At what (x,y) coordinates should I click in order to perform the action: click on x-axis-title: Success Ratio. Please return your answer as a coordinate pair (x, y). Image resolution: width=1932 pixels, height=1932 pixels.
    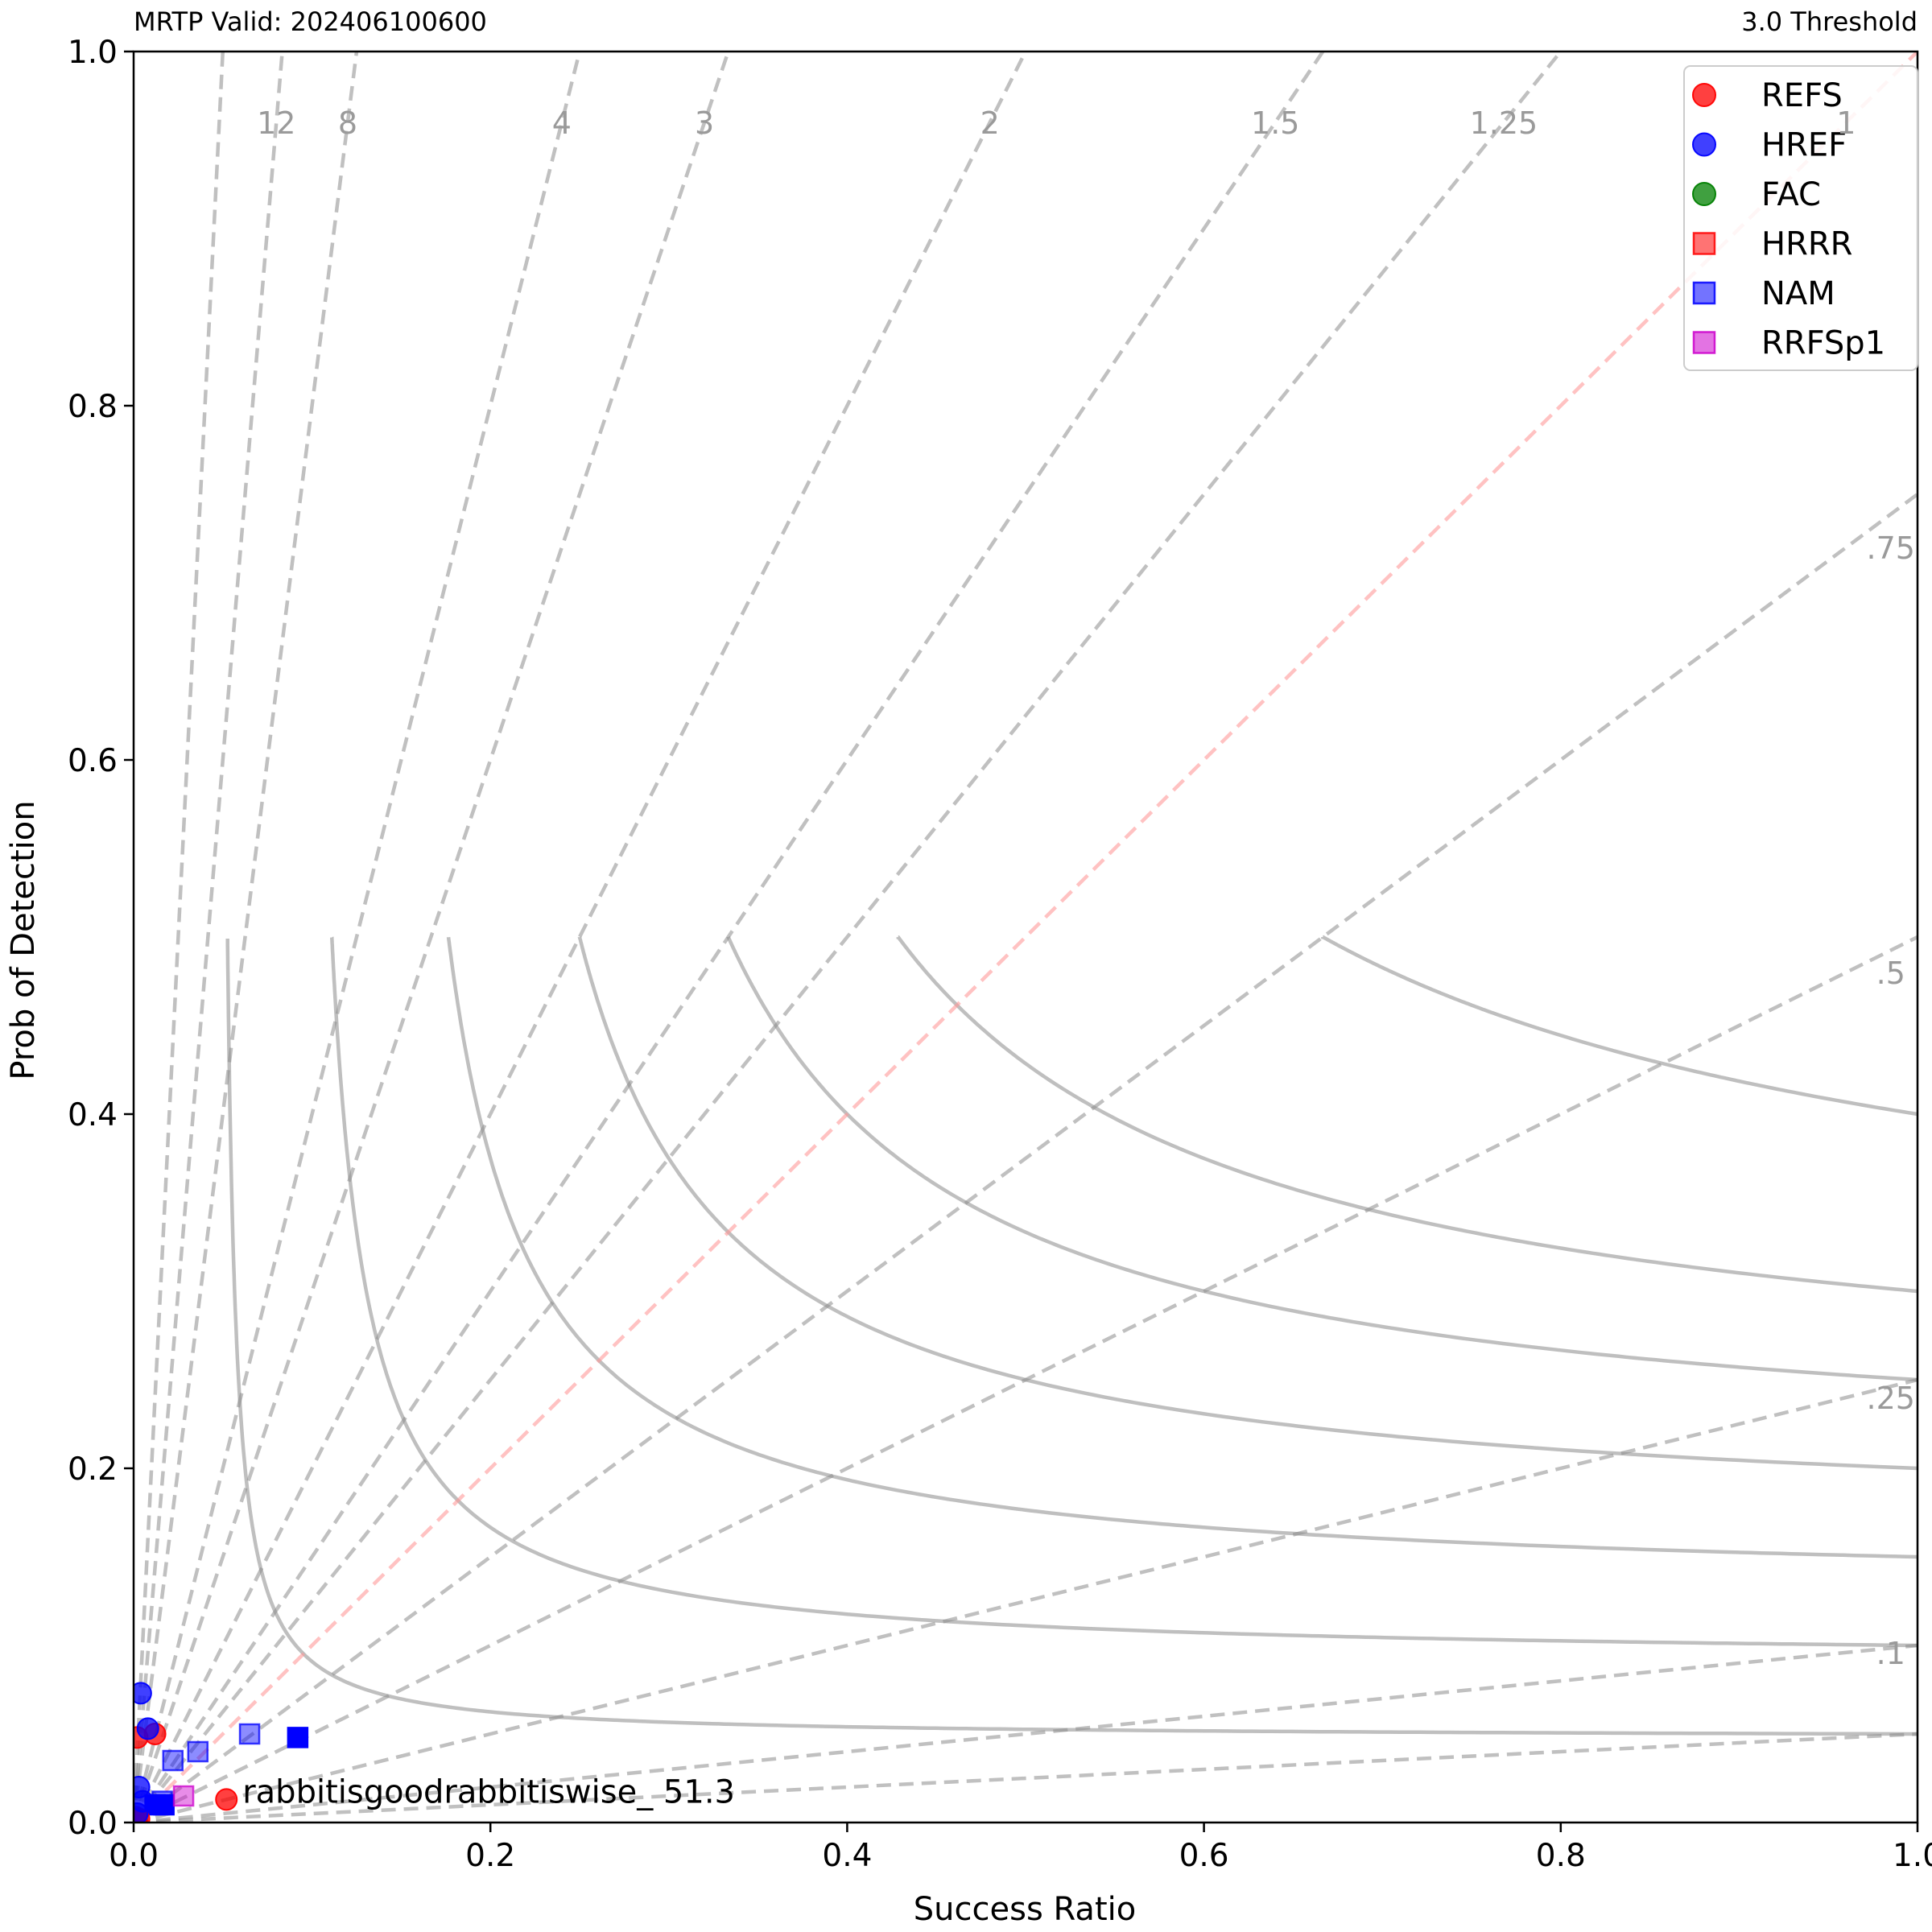
    Looking at the image, I should click on (1025, 1909).